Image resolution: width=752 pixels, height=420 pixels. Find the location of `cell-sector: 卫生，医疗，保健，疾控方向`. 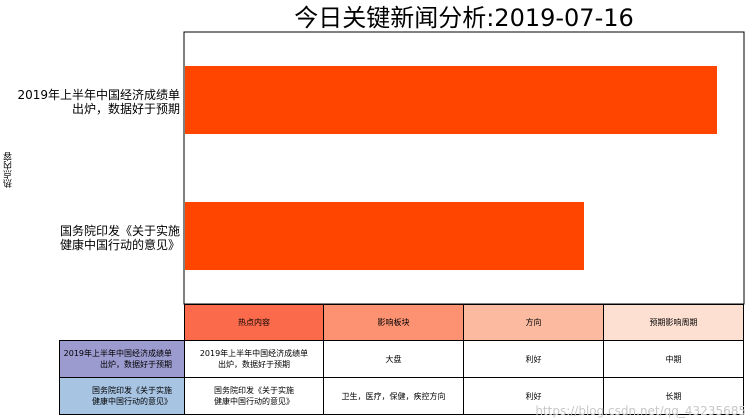

cell-sector: 卫生，医疗，保健，疾控方向 is located at coordinates (393, 396).